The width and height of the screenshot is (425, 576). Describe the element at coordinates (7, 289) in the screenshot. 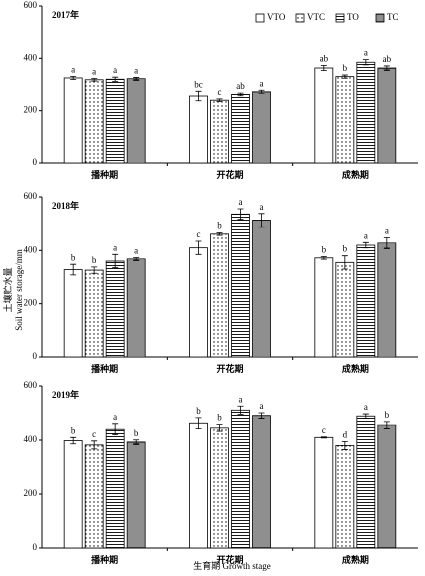

I see `y-axis-label: 土壤贮水量` at that location.